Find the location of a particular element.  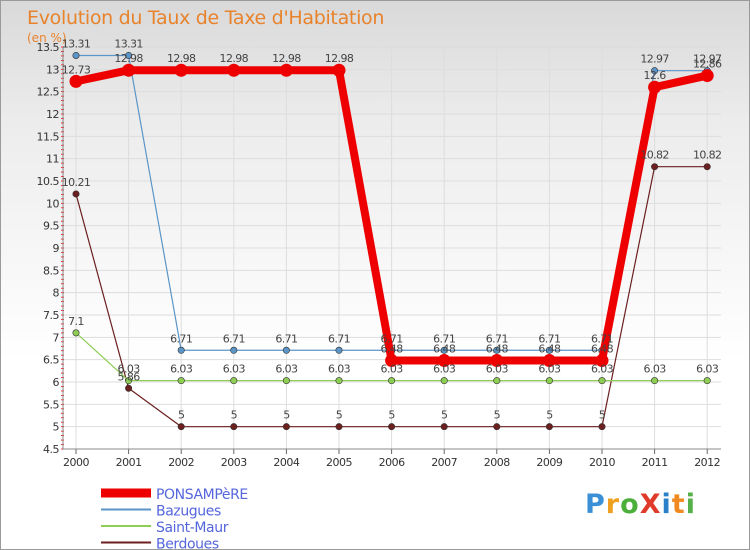

data-label-0: 12.73 is located at coordinates (76, 69).